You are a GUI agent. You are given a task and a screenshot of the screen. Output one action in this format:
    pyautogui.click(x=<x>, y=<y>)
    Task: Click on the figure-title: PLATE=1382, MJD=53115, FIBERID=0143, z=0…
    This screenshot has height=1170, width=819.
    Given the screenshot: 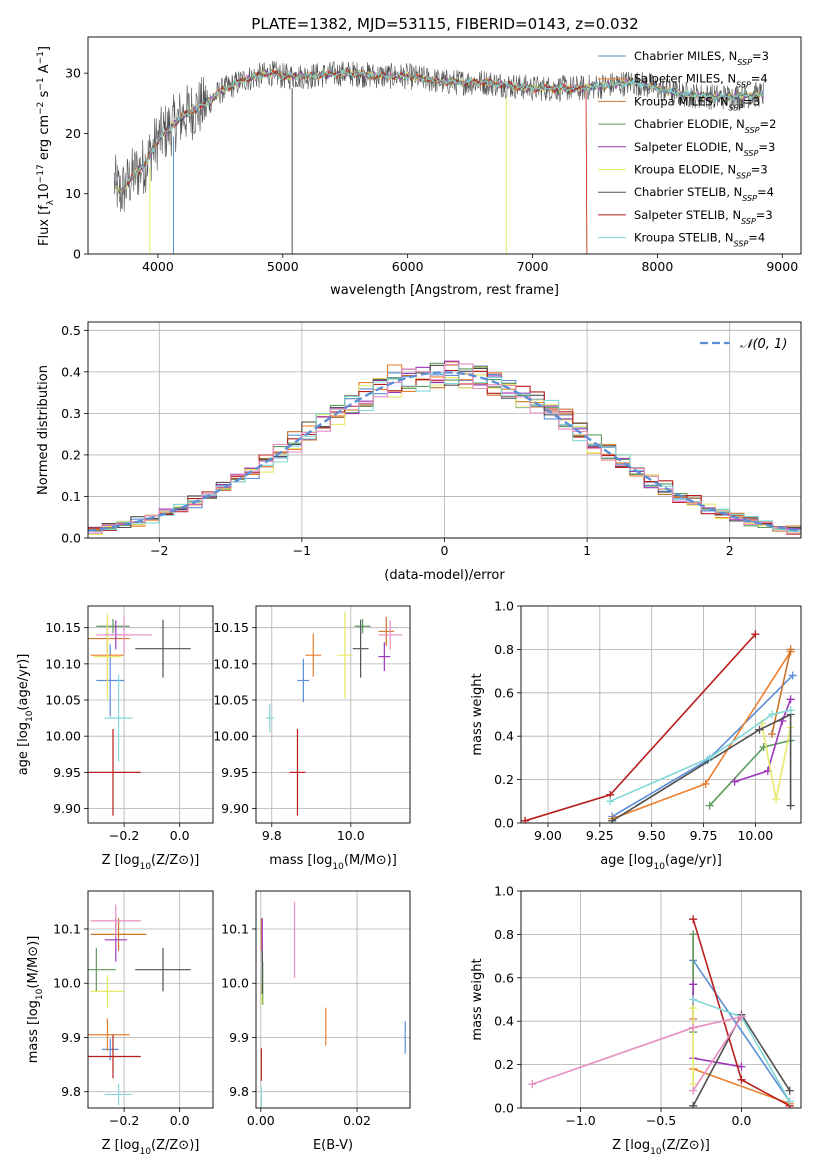 What is the action you would take?
    pyautogui.click(x=444, y=24)
    